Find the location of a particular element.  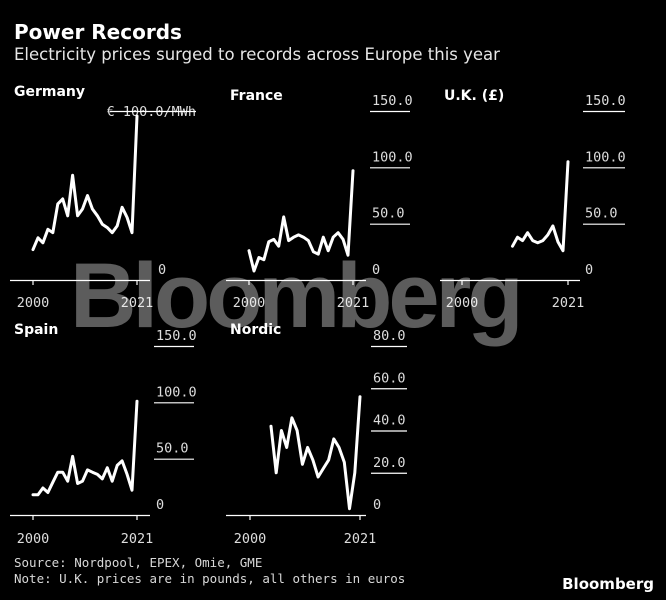

germany-panel-title: Germany is located at coordinates (49, 92).